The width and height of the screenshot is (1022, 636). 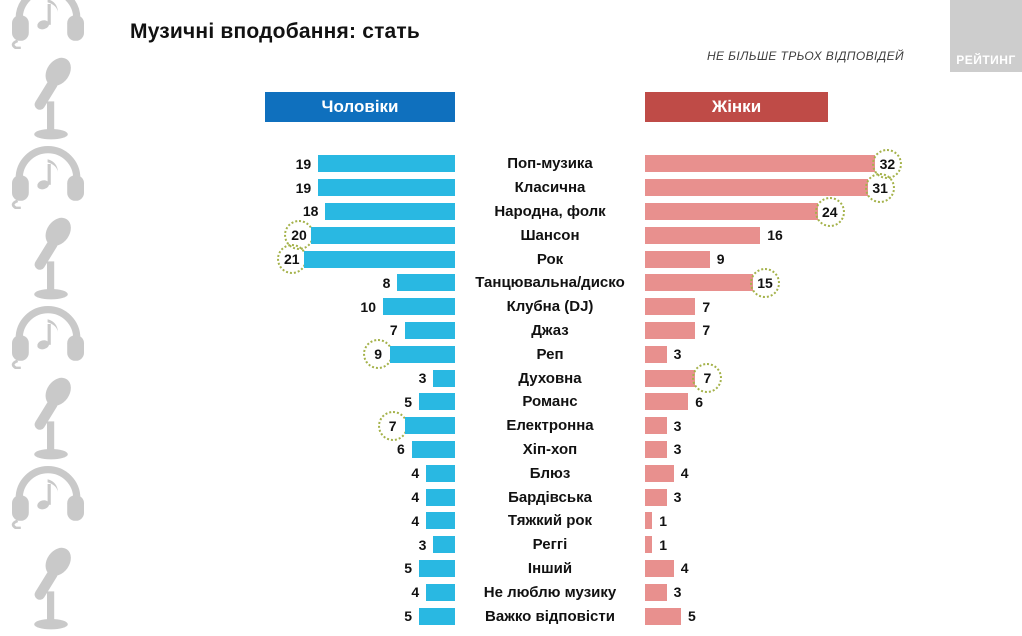 I want to click on rating-logo: РЕЙТИНГ, so click(x=986, y=36).